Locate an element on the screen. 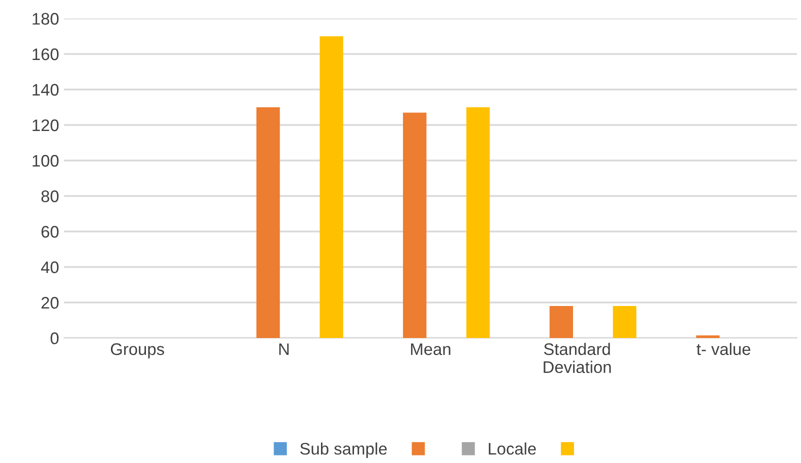 This screenshot has height=463, width=801. x-tick-label: t- value is located at coordinates (723, 349).